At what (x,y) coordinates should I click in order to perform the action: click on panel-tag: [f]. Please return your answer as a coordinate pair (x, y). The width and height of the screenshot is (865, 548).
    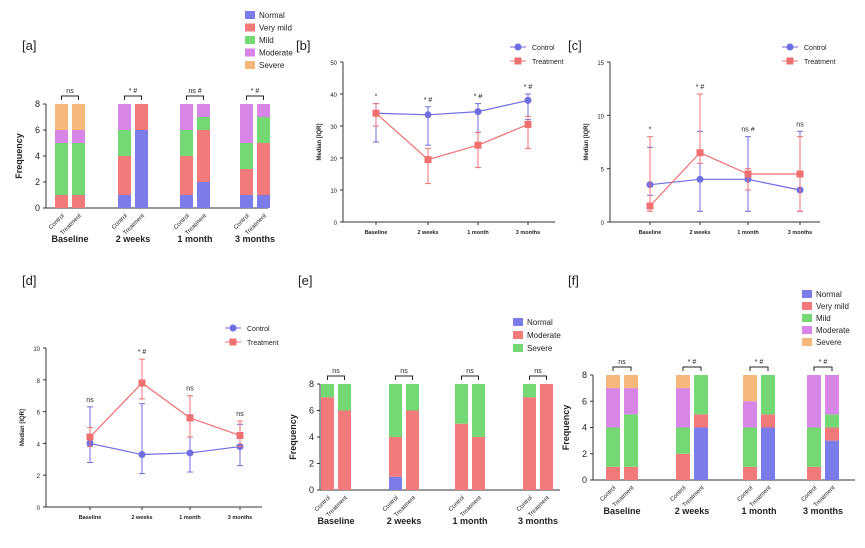
    Looking at the image, I should click on (573, 280).